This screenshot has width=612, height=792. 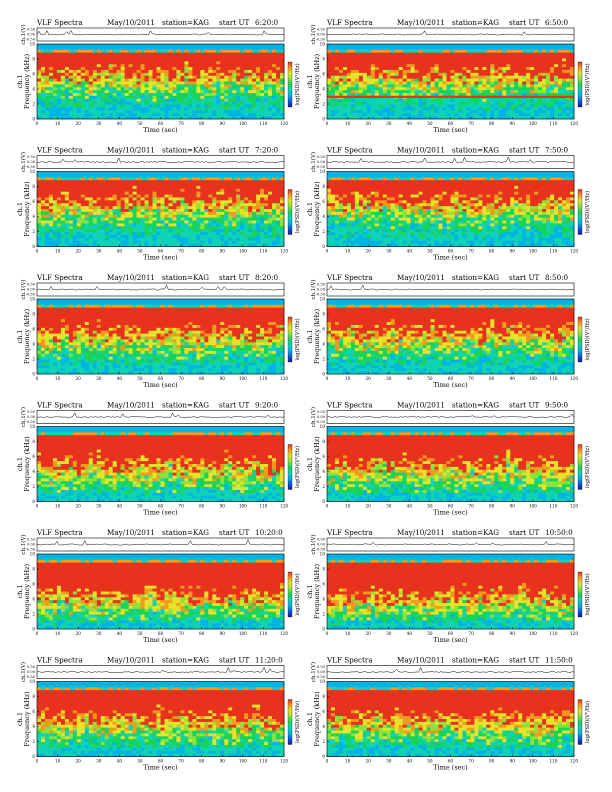 What do you see at coordinates (185, 150) in the screenshot?
I see `panel-station: station=KAG` at bounding box center [185, 150].